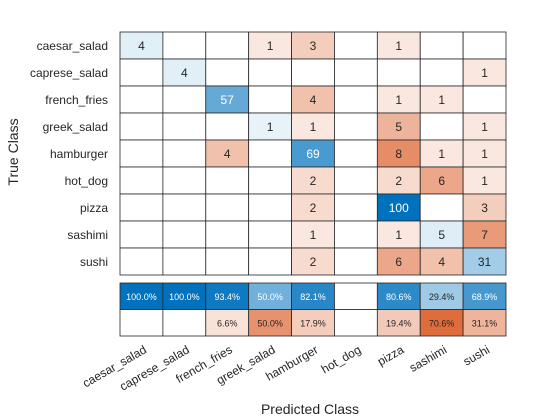 This screenshot has width=560, height=420. What do you see at coordinates (76, 100) in the screenshot?
I see `row-tick-label: french_fries` at bounding box center [76, 100].